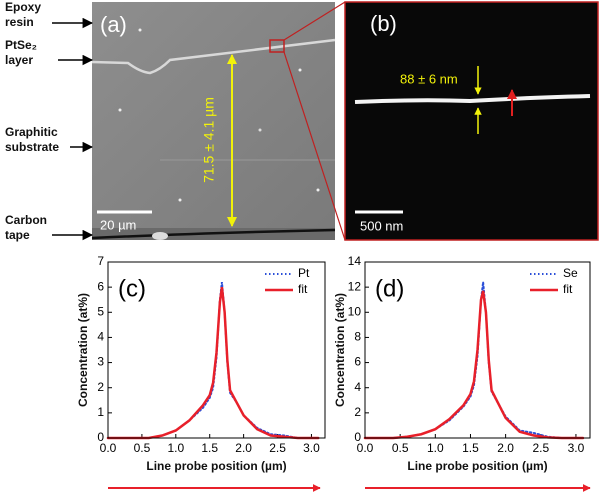  What do you see at coordinates (389, 288) in the screenshot?
I see `panel-label: (d)` at bounding box center [389, 288].